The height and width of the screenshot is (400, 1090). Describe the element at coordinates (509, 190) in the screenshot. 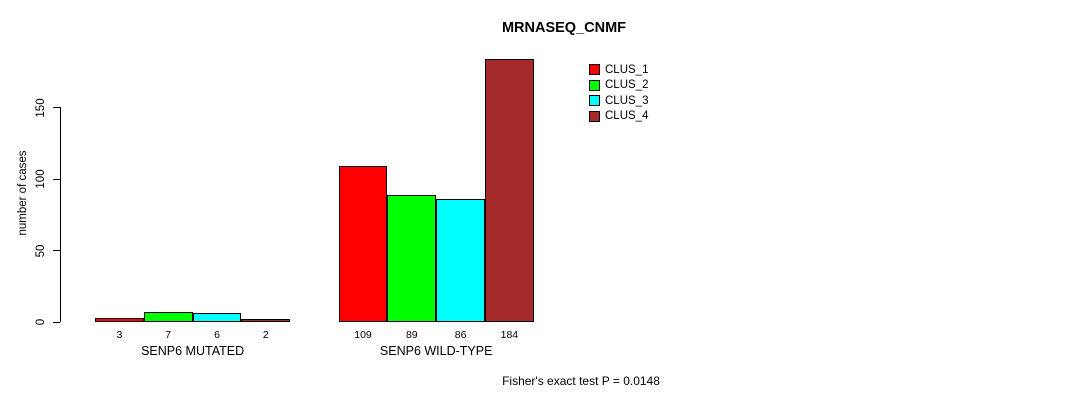

I see `bar-clus-4-senp6-wild-type` at that location.